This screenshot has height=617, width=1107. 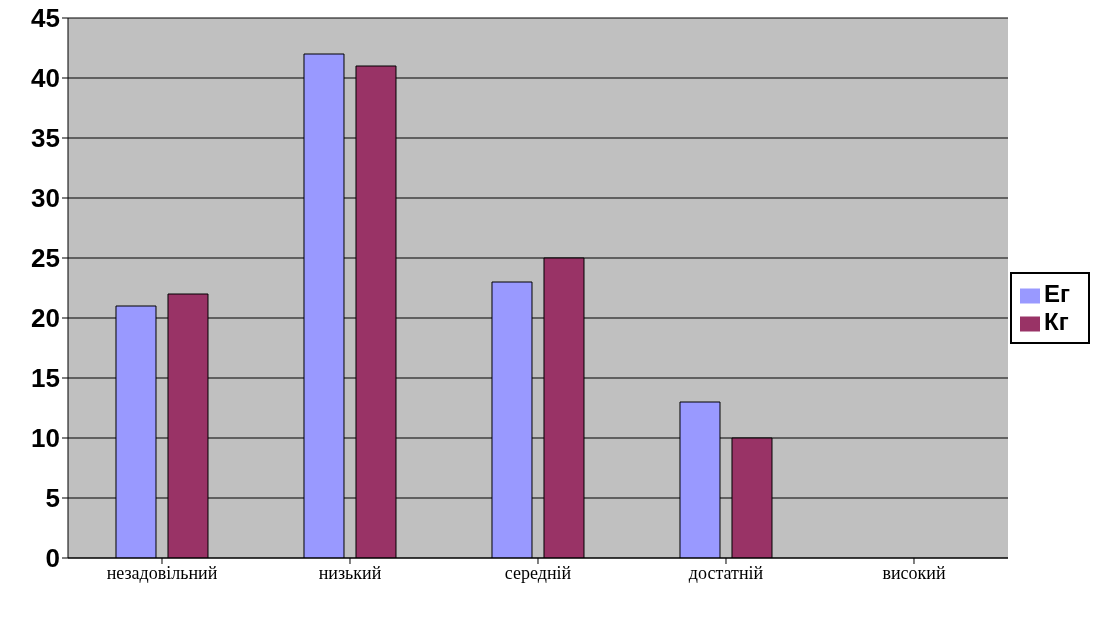 What do you see at coordinates (52, 498) in the screenshot?
I see `y-tick-label: 5` at bounding box center [52, 498].